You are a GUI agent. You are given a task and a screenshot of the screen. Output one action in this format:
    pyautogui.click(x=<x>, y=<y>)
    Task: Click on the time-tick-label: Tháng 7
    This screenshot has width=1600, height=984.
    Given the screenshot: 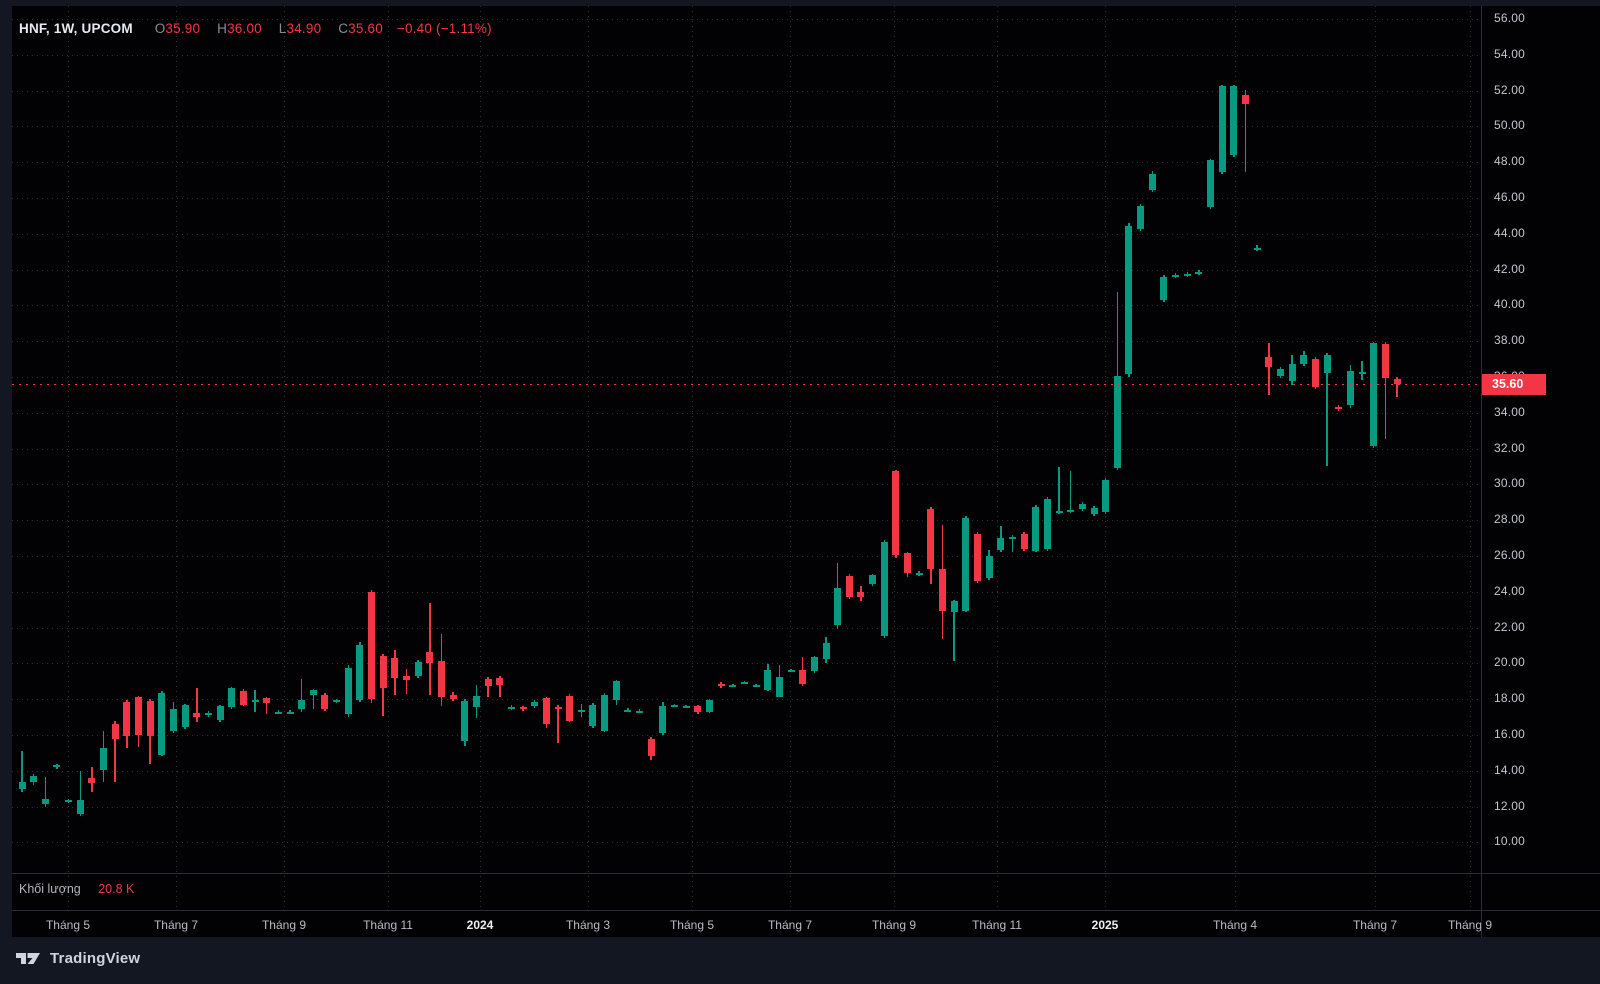 What is the action you would take?
    pyautogui.click(x=1375, y=925)
    